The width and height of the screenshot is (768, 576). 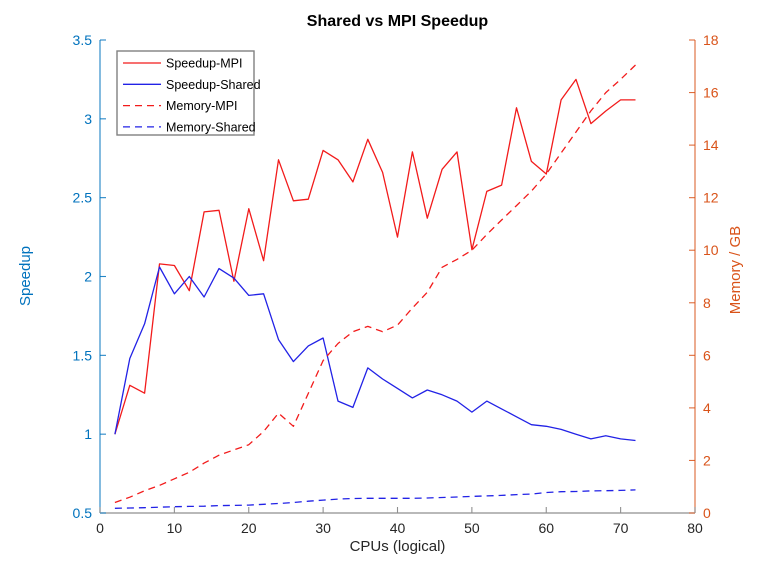 What do you see at coordinates (185, 93) in the screenshot?
I see `legend-box` at bounding box center [185, 93].